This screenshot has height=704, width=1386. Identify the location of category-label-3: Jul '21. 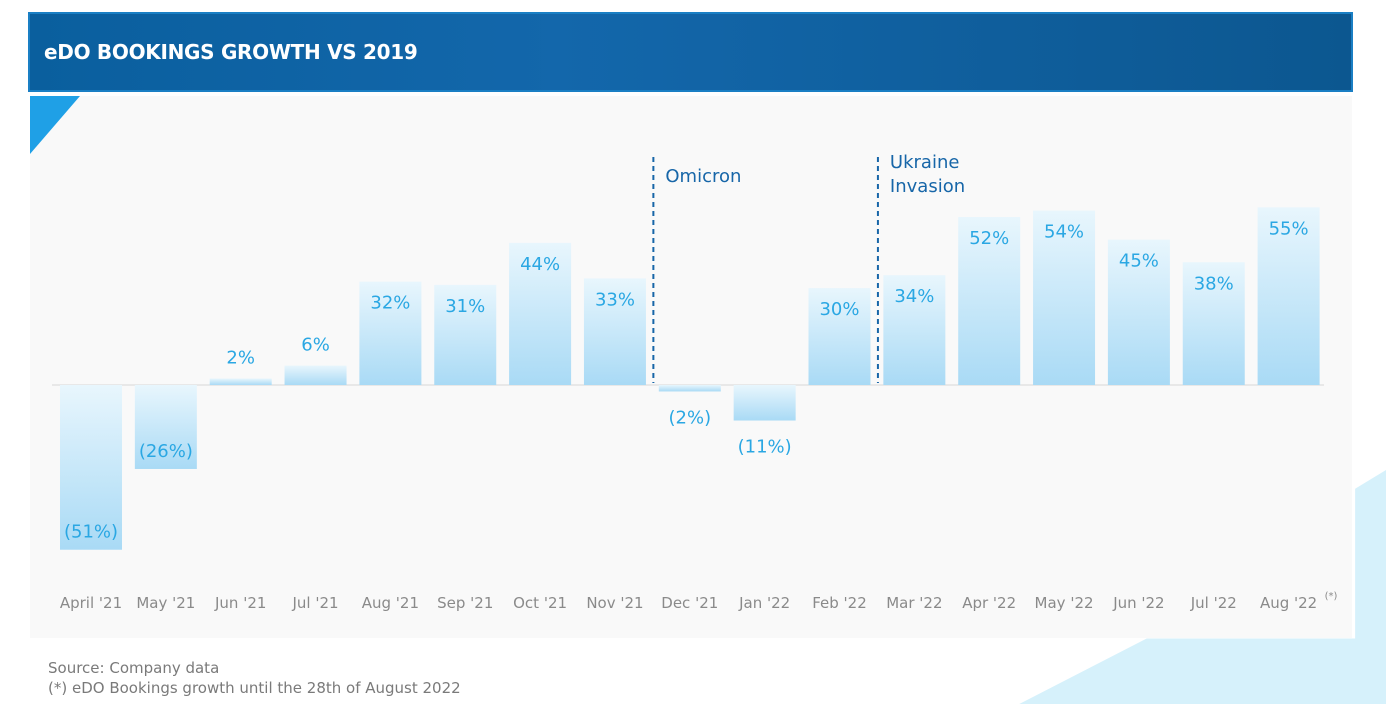
(315, 603).